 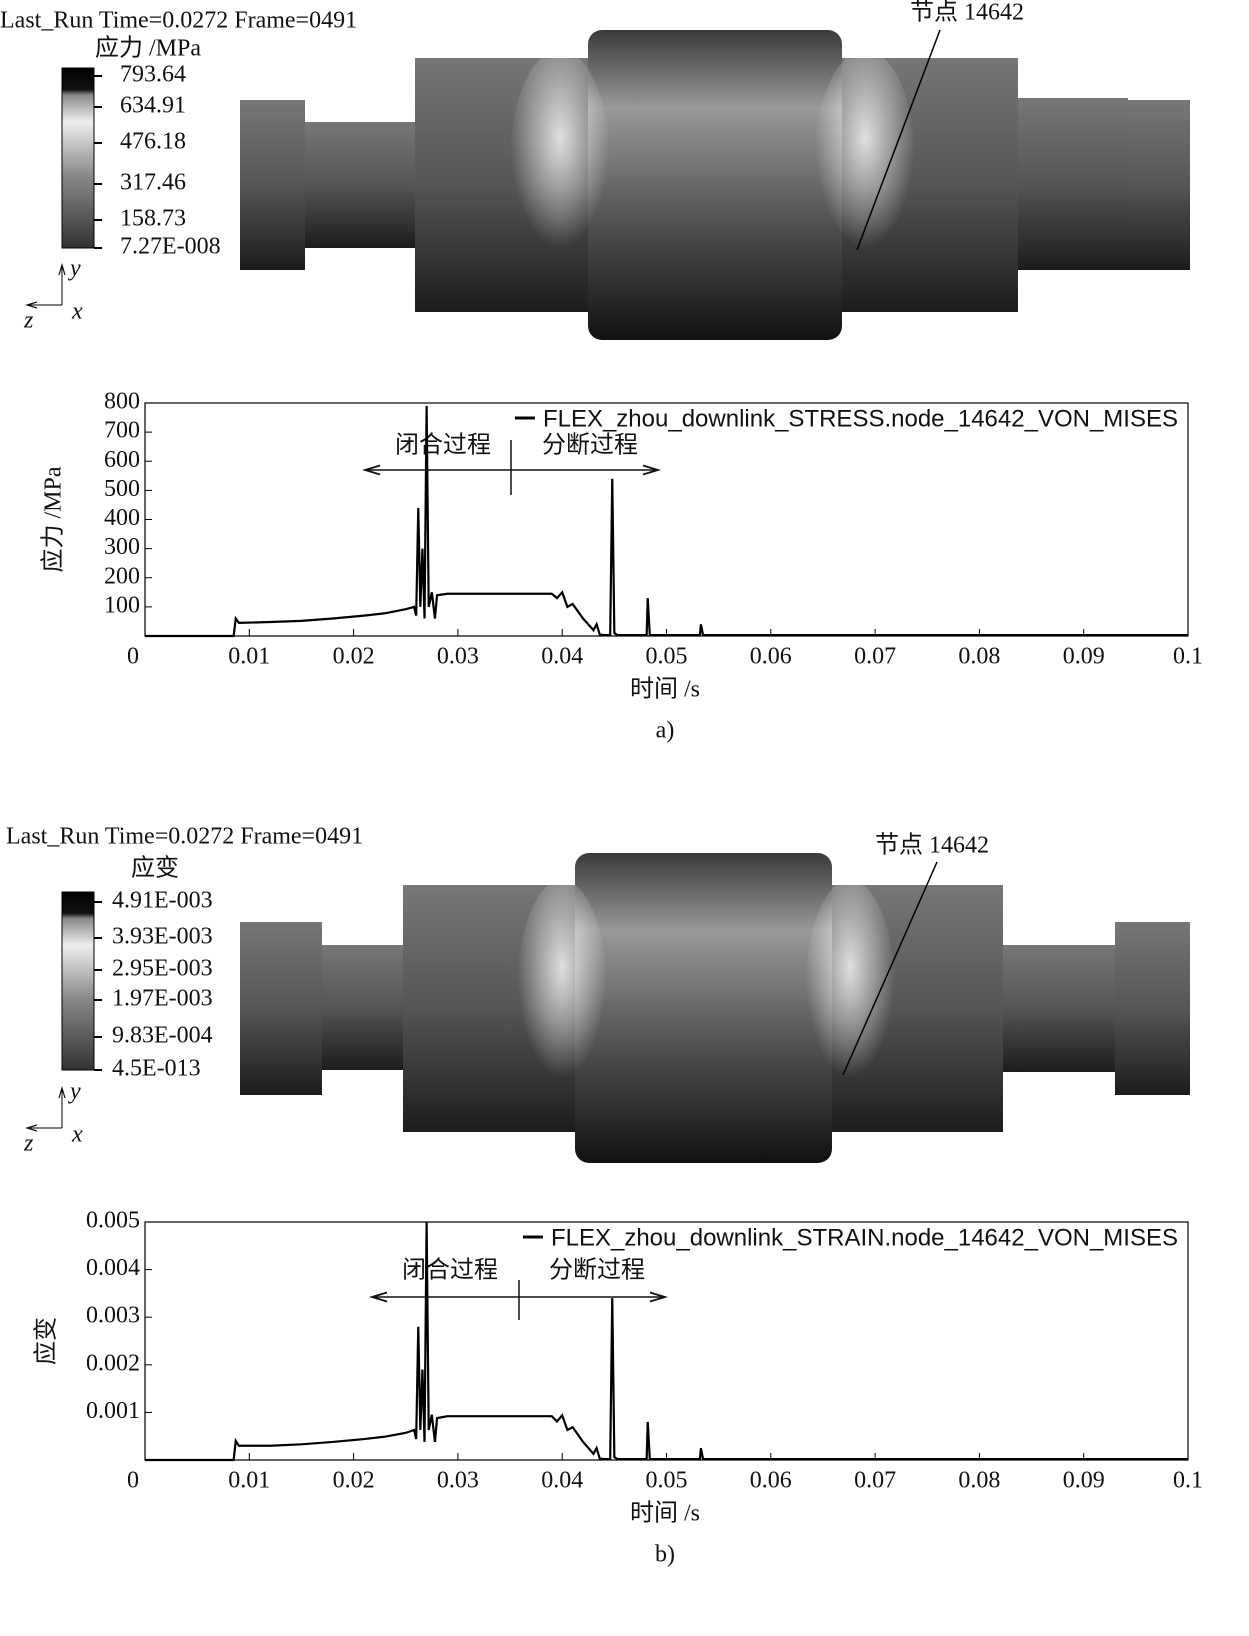 What do you see at coordinates (665, 731) in the screenshot?
I see `caption: a)` at bounding box center [665, 731].